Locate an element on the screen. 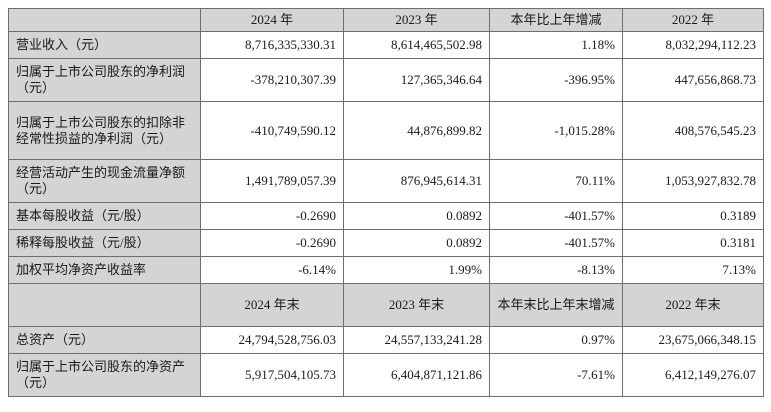 The height and width of the screenshot is (412, 771). value-2023: 6,404,871,121.86 is located at coordinates (416, 375).